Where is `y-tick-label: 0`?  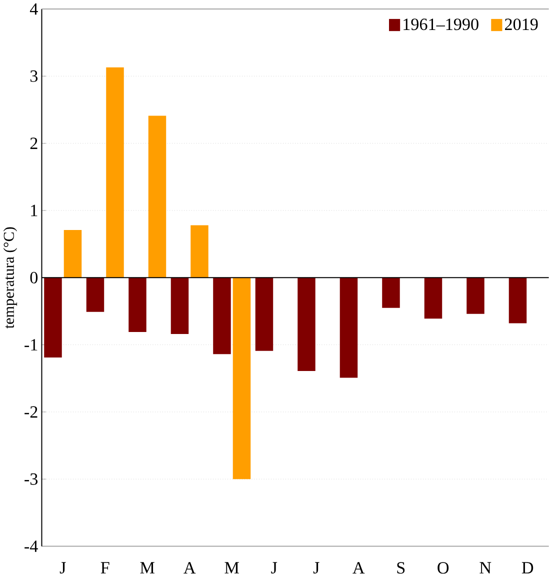
y-tick-label: 0 is located at coordinates (34, 278).